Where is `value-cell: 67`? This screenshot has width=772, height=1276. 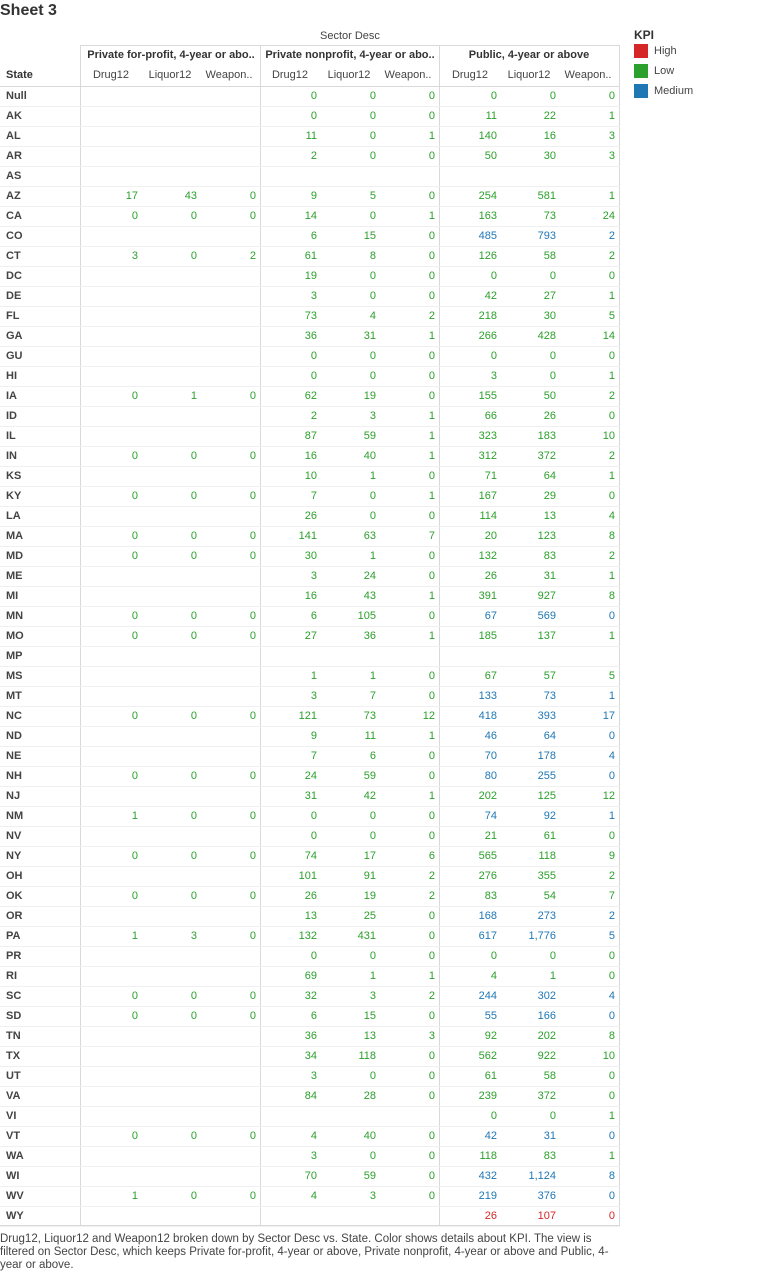
value-cell: 67 is located at coordinates (490, 676).